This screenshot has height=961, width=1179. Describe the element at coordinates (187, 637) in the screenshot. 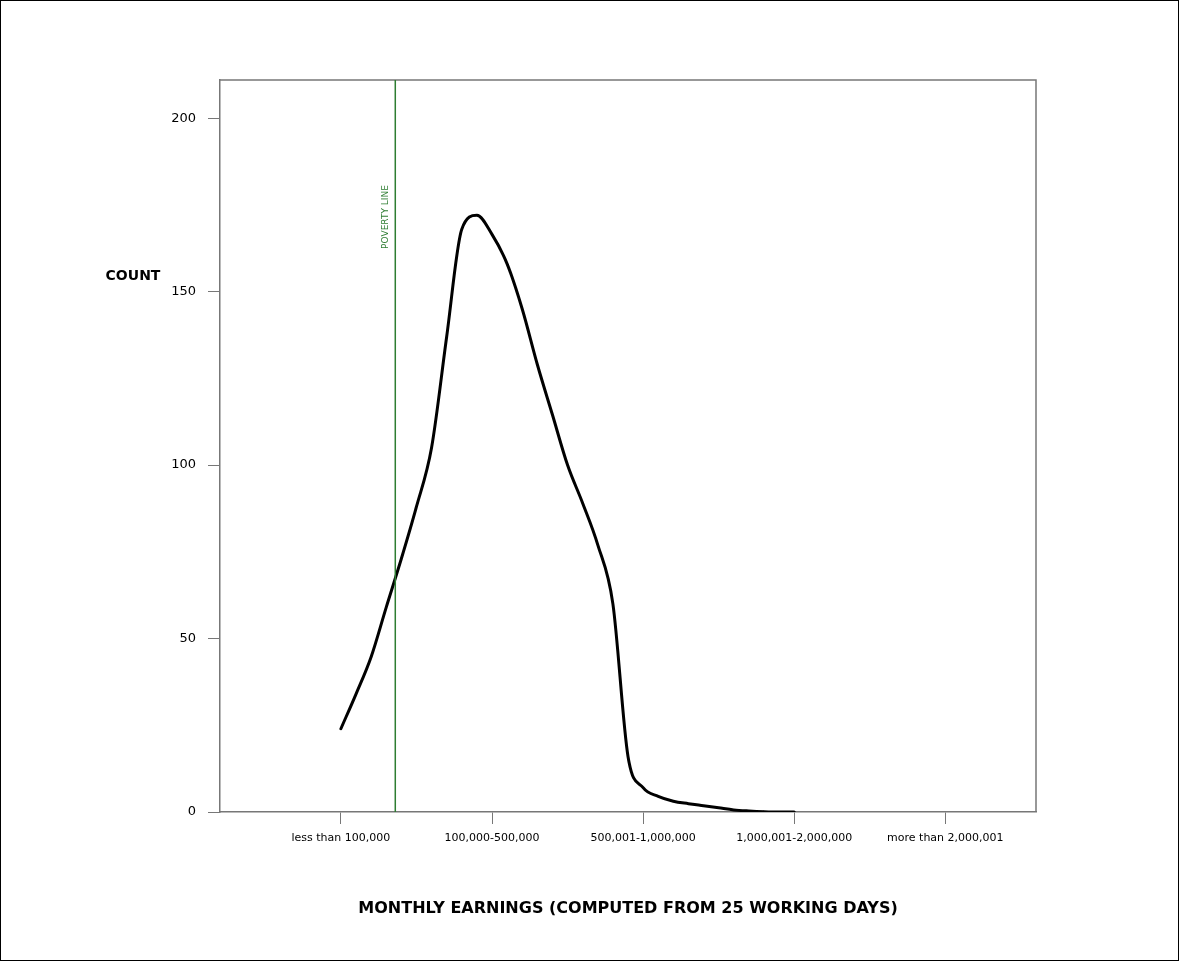

I see `y-tick-label: 50` at that location.